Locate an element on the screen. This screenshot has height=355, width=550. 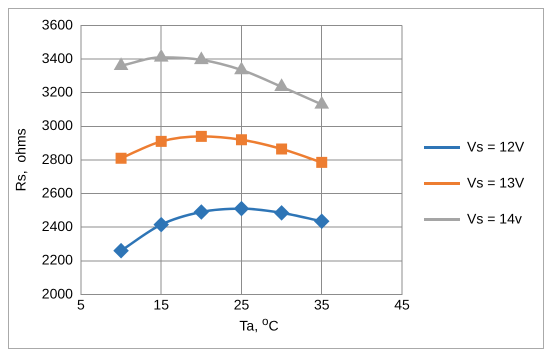
y-tick-label: 3600 is located at coordinates (58, 24).